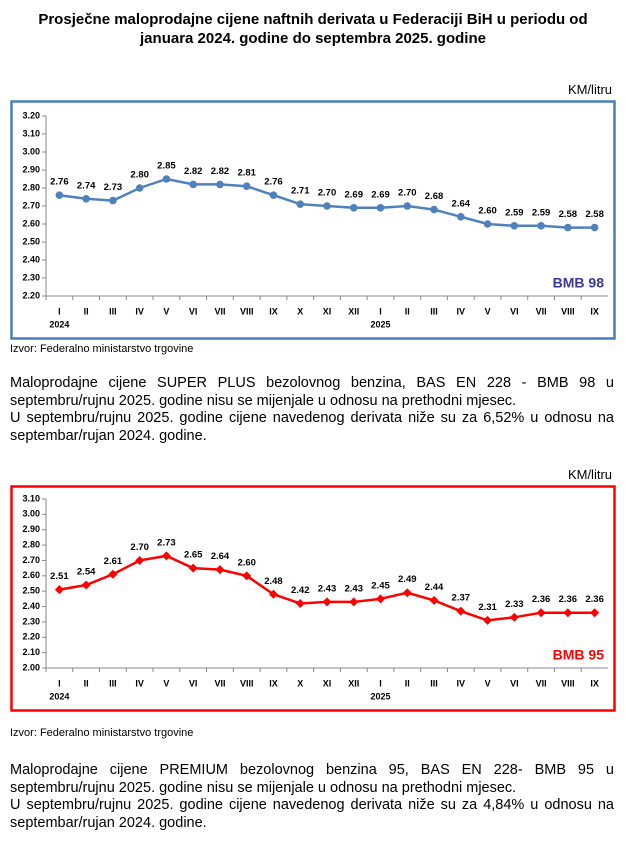 Image resolution: width=626 pixels, height=845 pixels. Describe the element at coordinates (86, 185) in the screenshot. I see `data-label: 2.74` at that location.